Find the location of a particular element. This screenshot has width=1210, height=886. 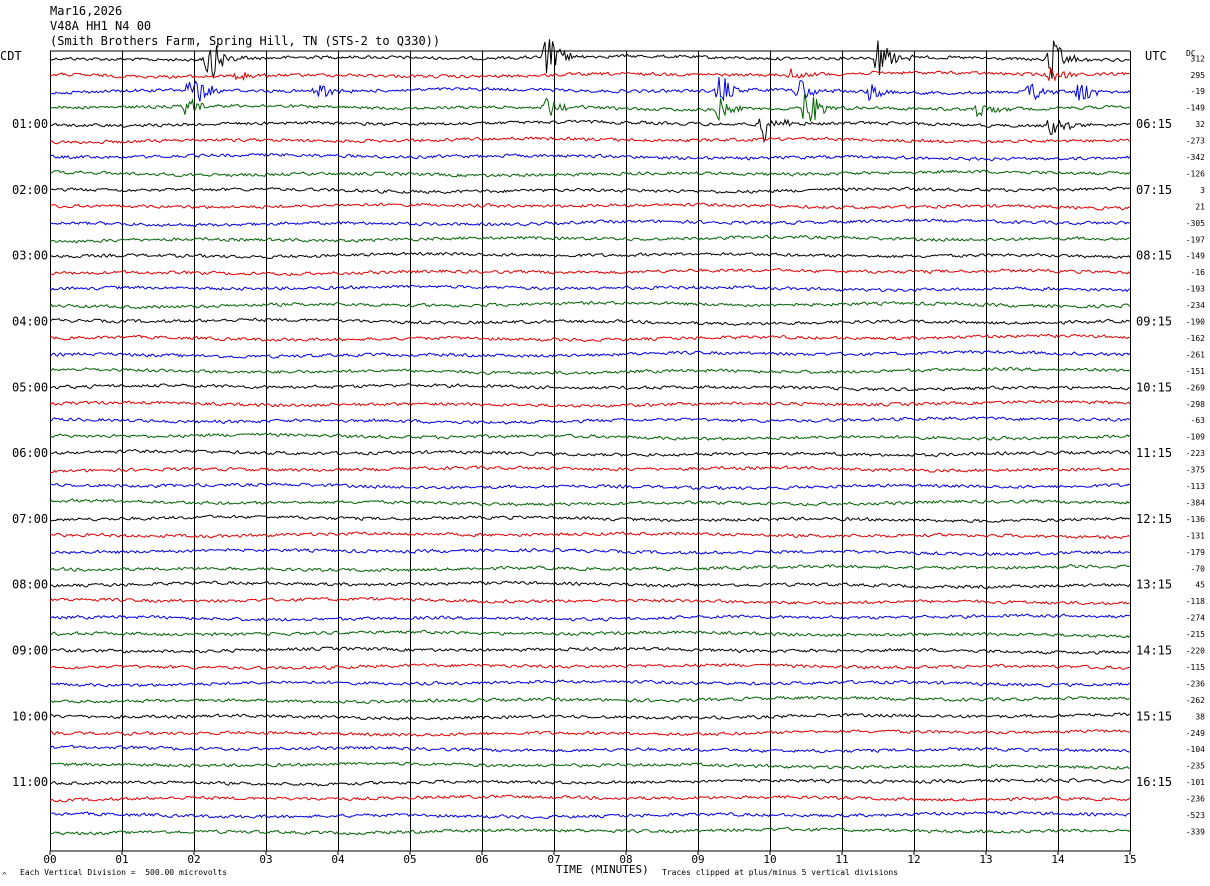

cdt-label-03:00: 03:00 is located at coordinates (30, 256).